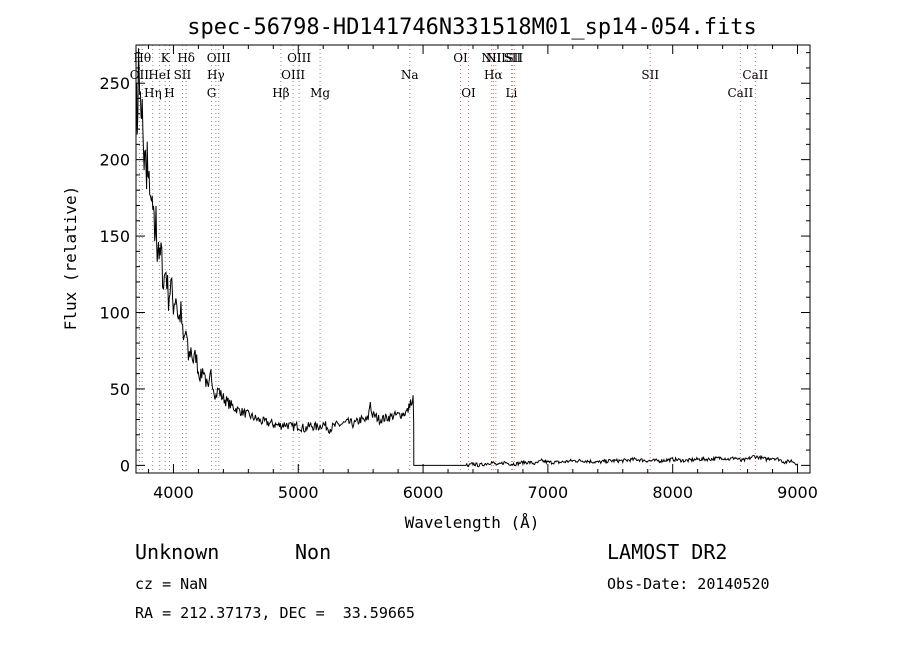 The height and width of the screenshot is (650, 900). What do you see at coordinates (493, 75) in the screenshot?
I see `line-label-19: Hα` at bounding box center [493, 75].